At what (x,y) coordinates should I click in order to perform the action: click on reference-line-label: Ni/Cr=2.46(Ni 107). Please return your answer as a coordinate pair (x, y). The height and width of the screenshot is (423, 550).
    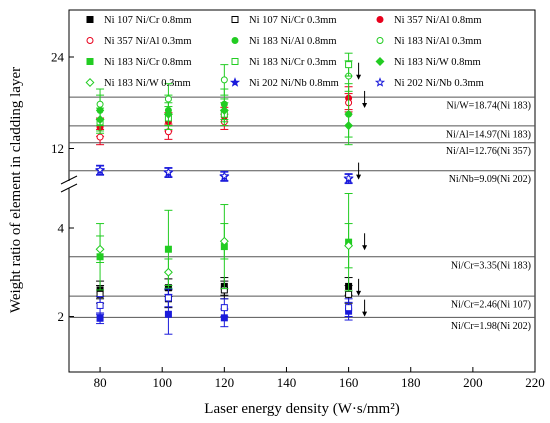
    Looking at the image, I should click on (491, 305).